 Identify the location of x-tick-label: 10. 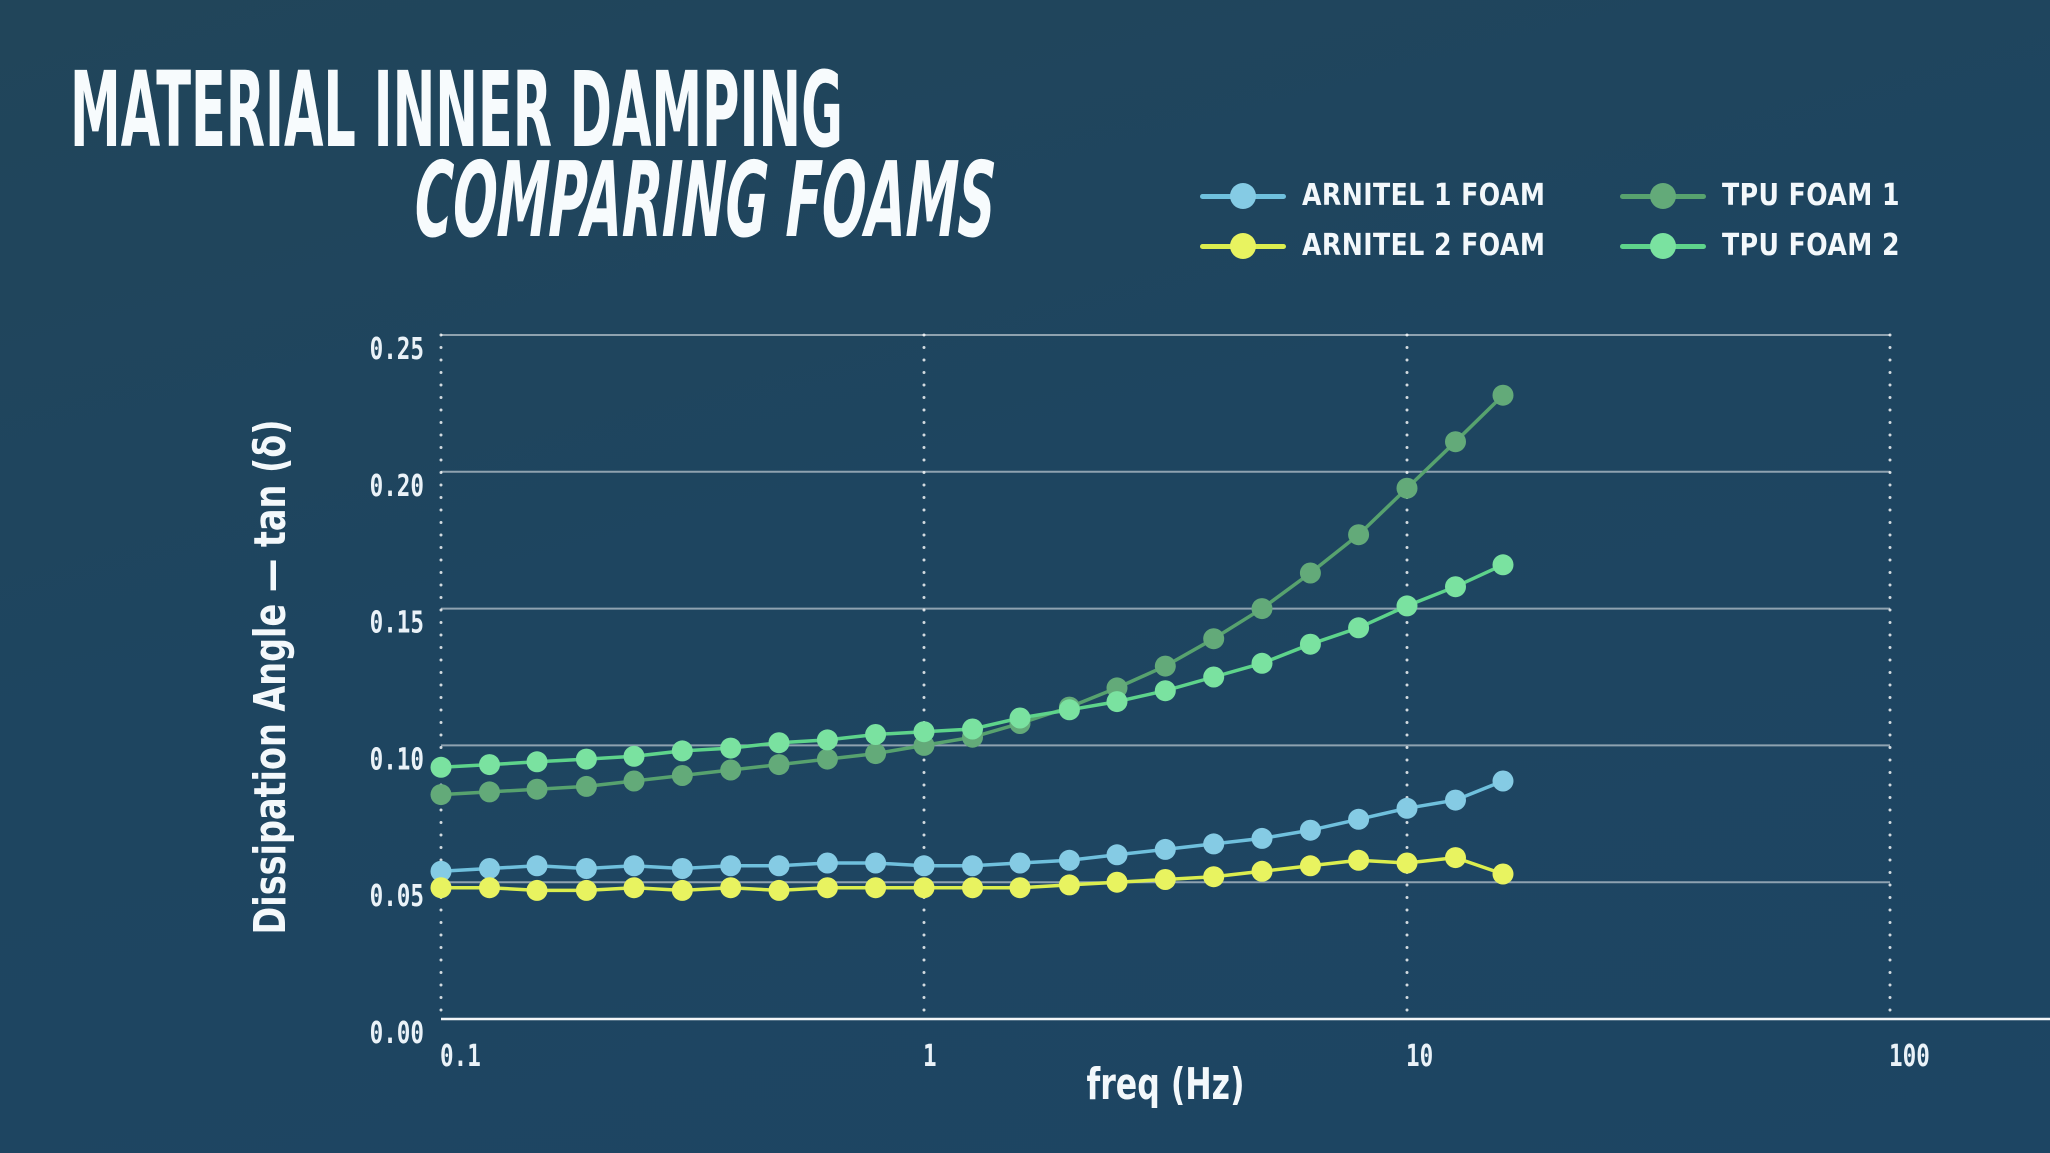
(1419, 1056).